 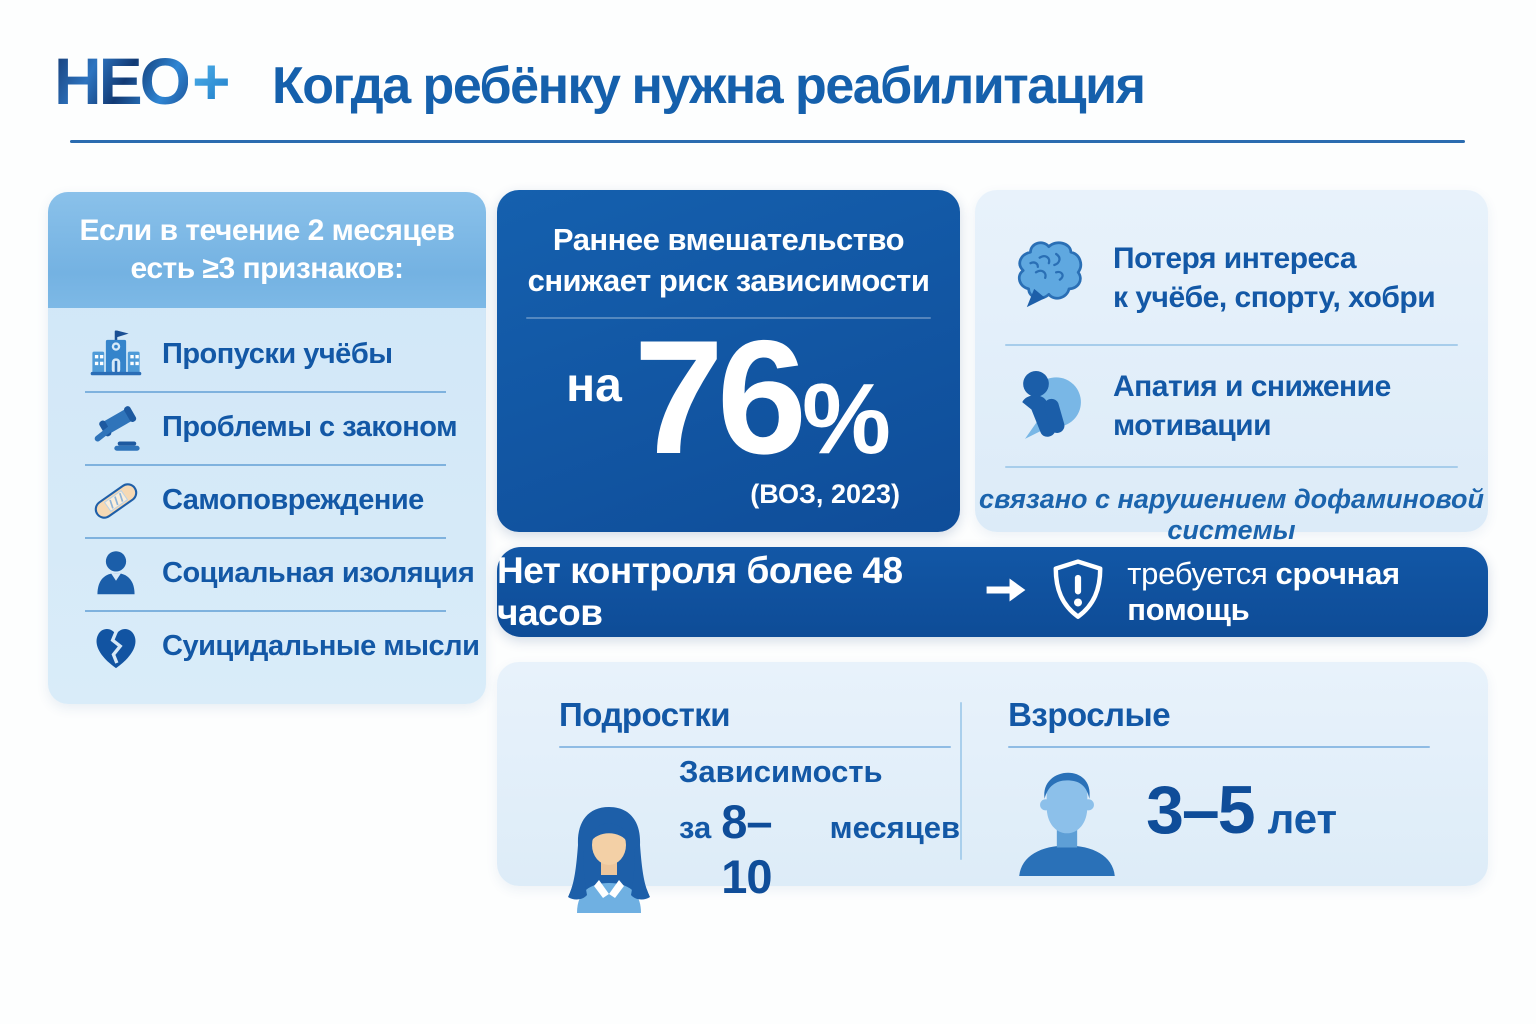 I want to click on list-item: Проблемы с законом, so click(x=271, y=427).